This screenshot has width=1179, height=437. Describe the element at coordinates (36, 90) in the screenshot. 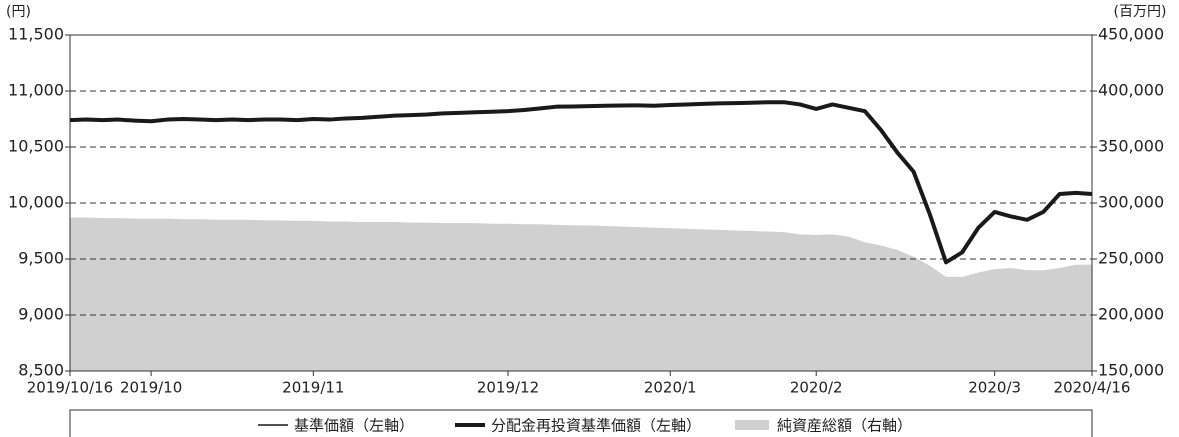

I see `y-tick-label: 11,000` at that location.